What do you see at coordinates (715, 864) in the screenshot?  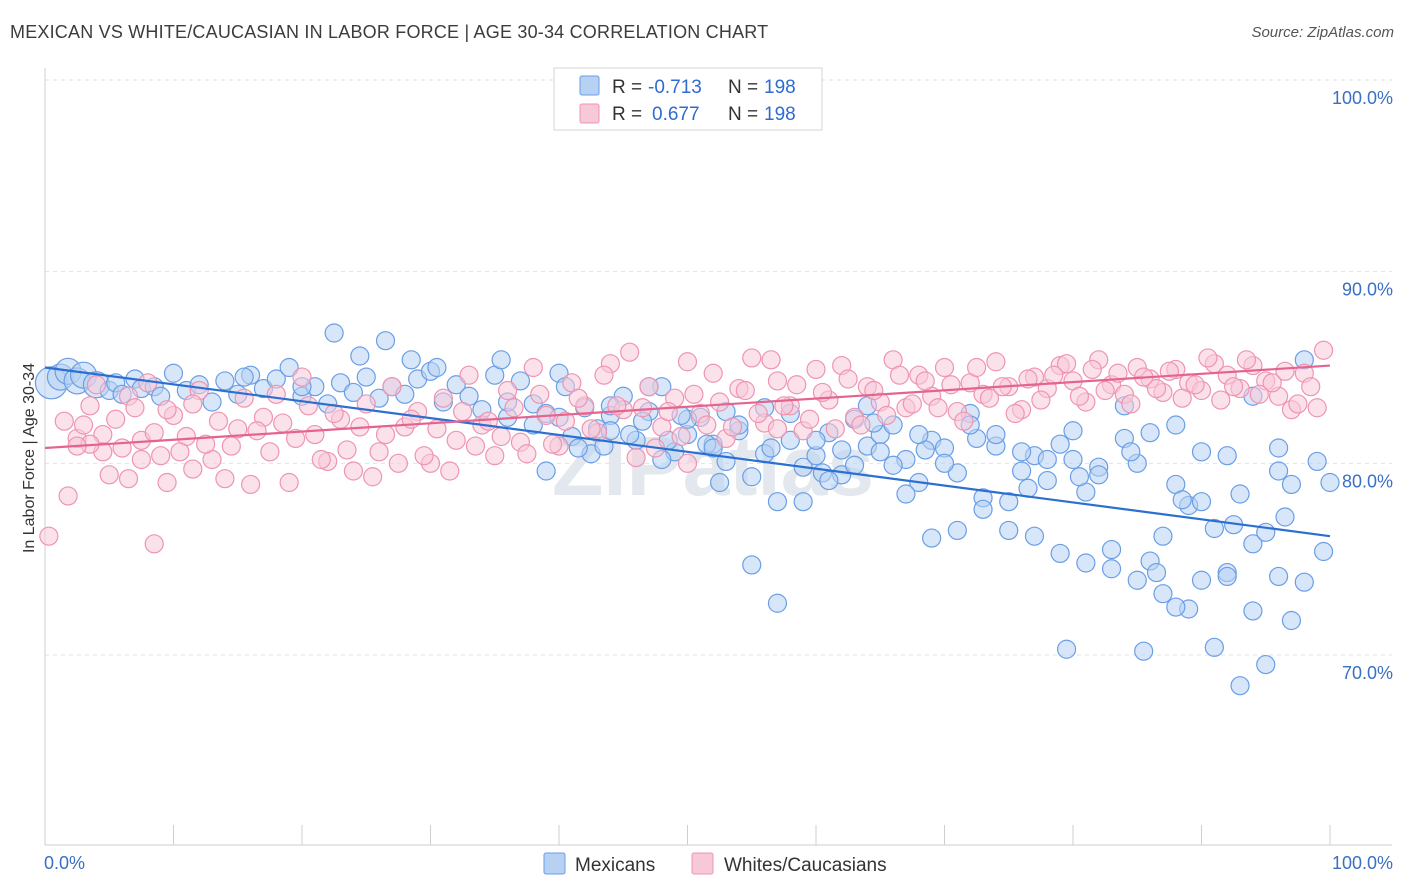 I see `series-legend: Mexicans Whites/Caucasians` at bounding box center [715, 864].